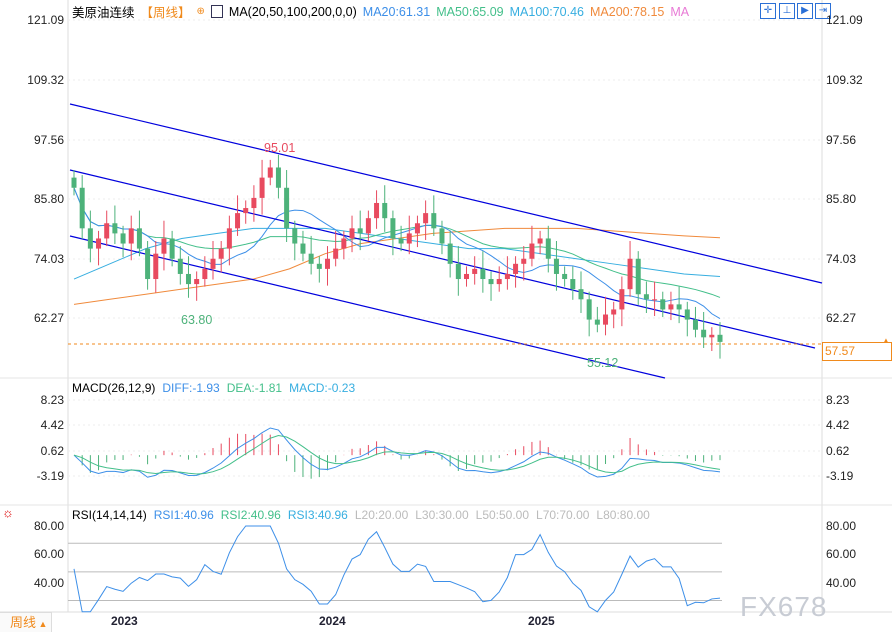 This screenshot has width=892, height=632. I want to click on low-label-1: 63.80, so click(197, 320).